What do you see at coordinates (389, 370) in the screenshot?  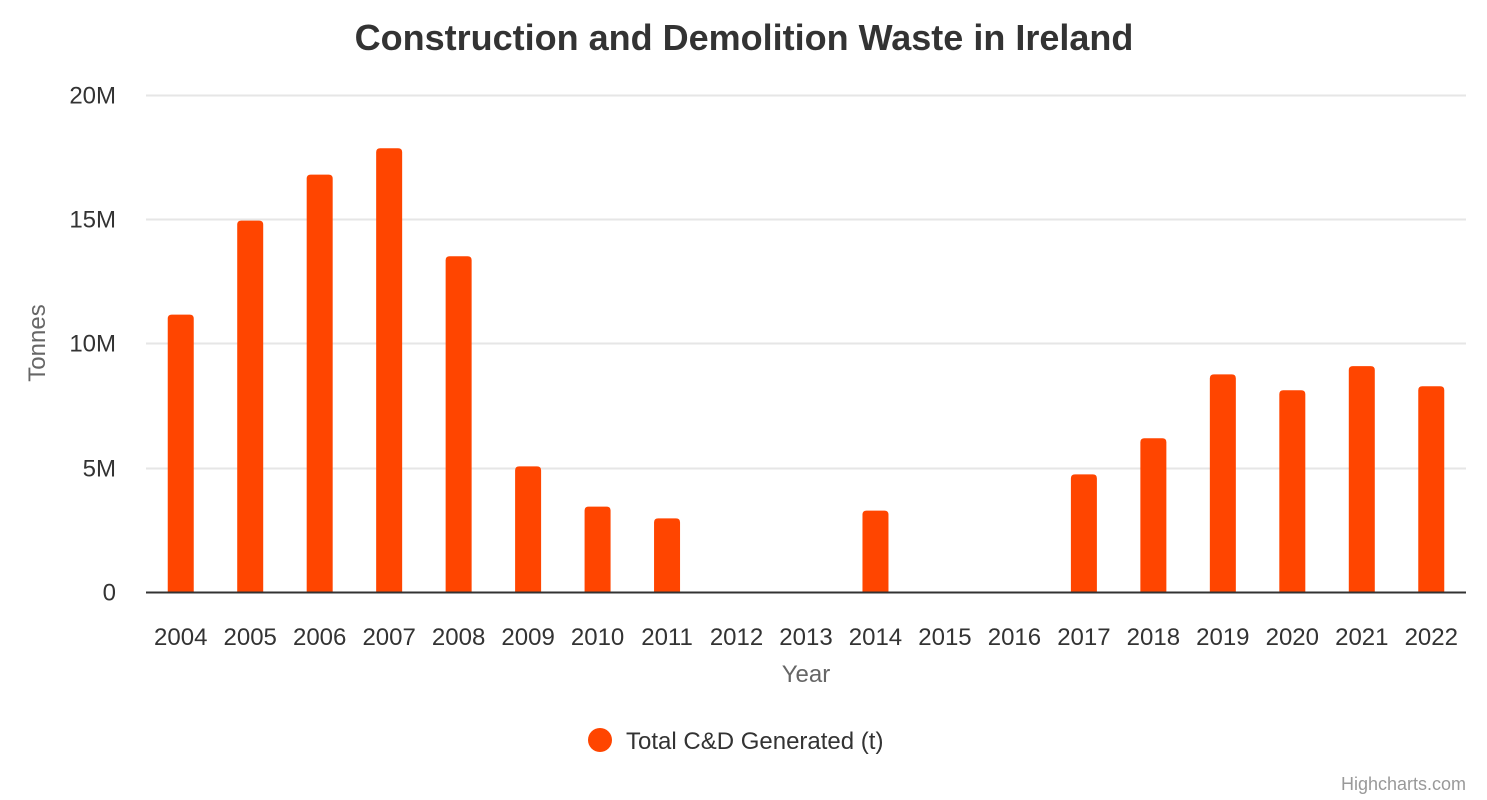 I see `bar-2007` at bounding box center [389, 370].